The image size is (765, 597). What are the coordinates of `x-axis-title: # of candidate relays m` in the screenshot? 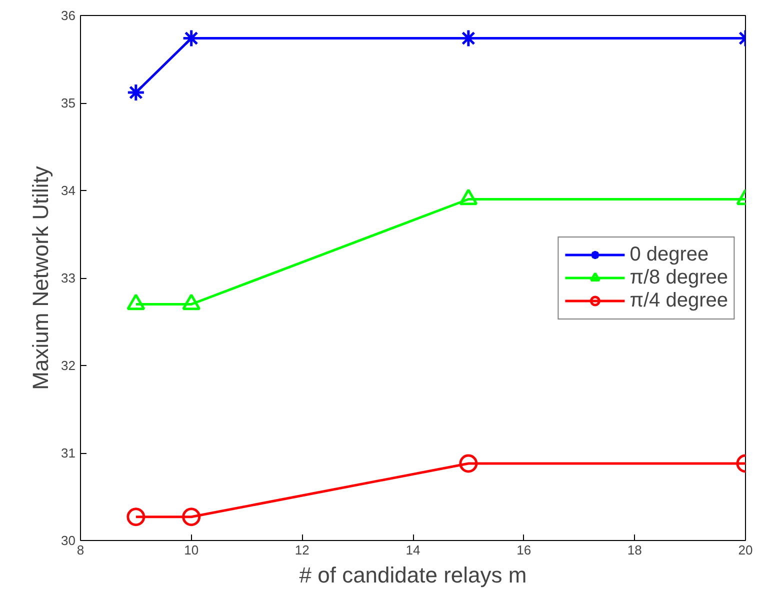 It's located at (413, 575).